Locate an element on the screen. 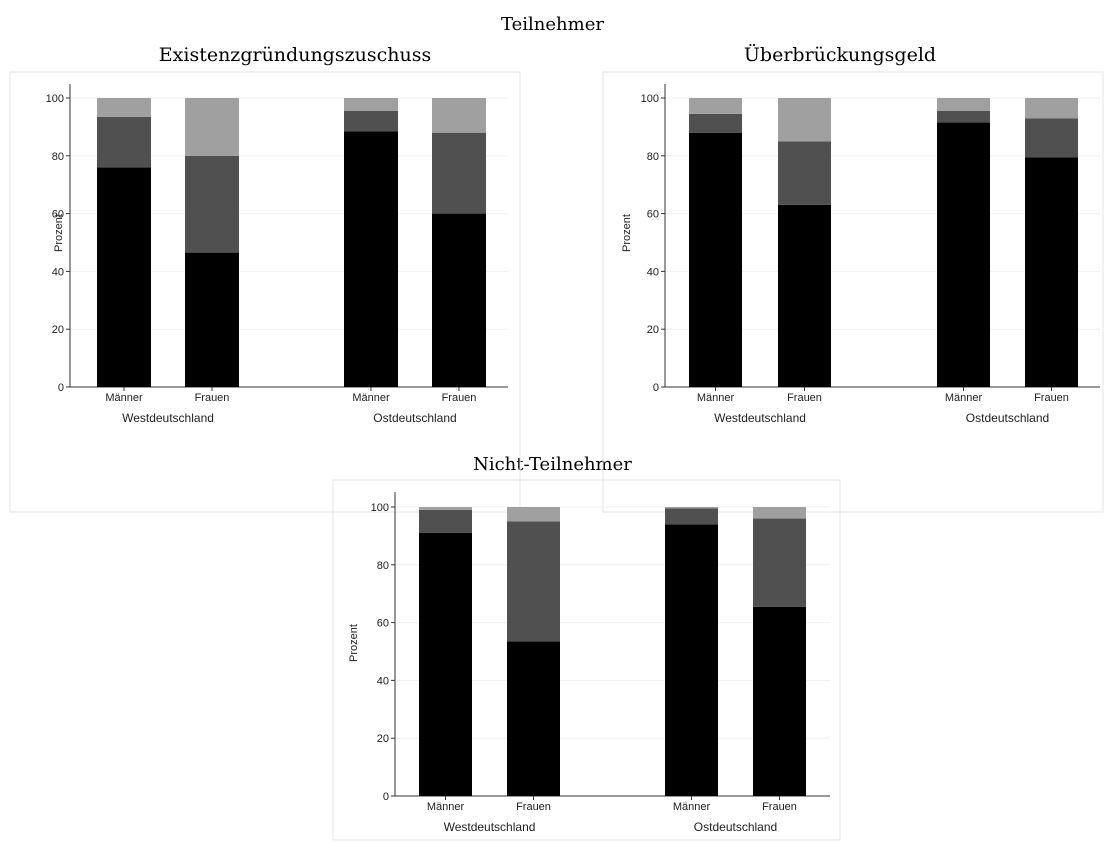 The image size is (1105, 843). group-title-teilnehmer: Teilnehmer is located at coordinates (552, 24).